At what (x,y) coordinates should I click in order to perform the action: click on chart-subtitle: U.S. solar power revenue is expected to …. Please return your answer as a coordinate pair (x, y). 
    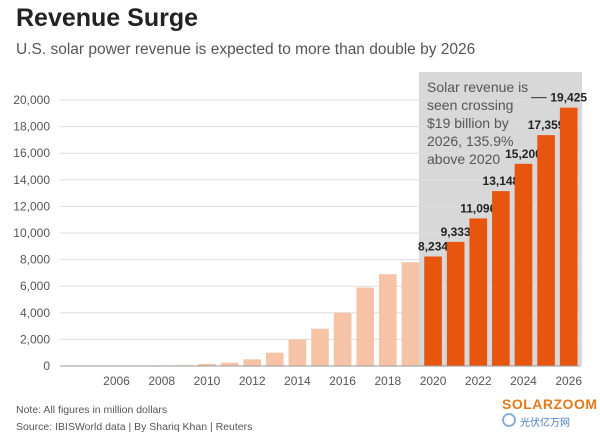
    Looking at the image, I should click on (246, 49).